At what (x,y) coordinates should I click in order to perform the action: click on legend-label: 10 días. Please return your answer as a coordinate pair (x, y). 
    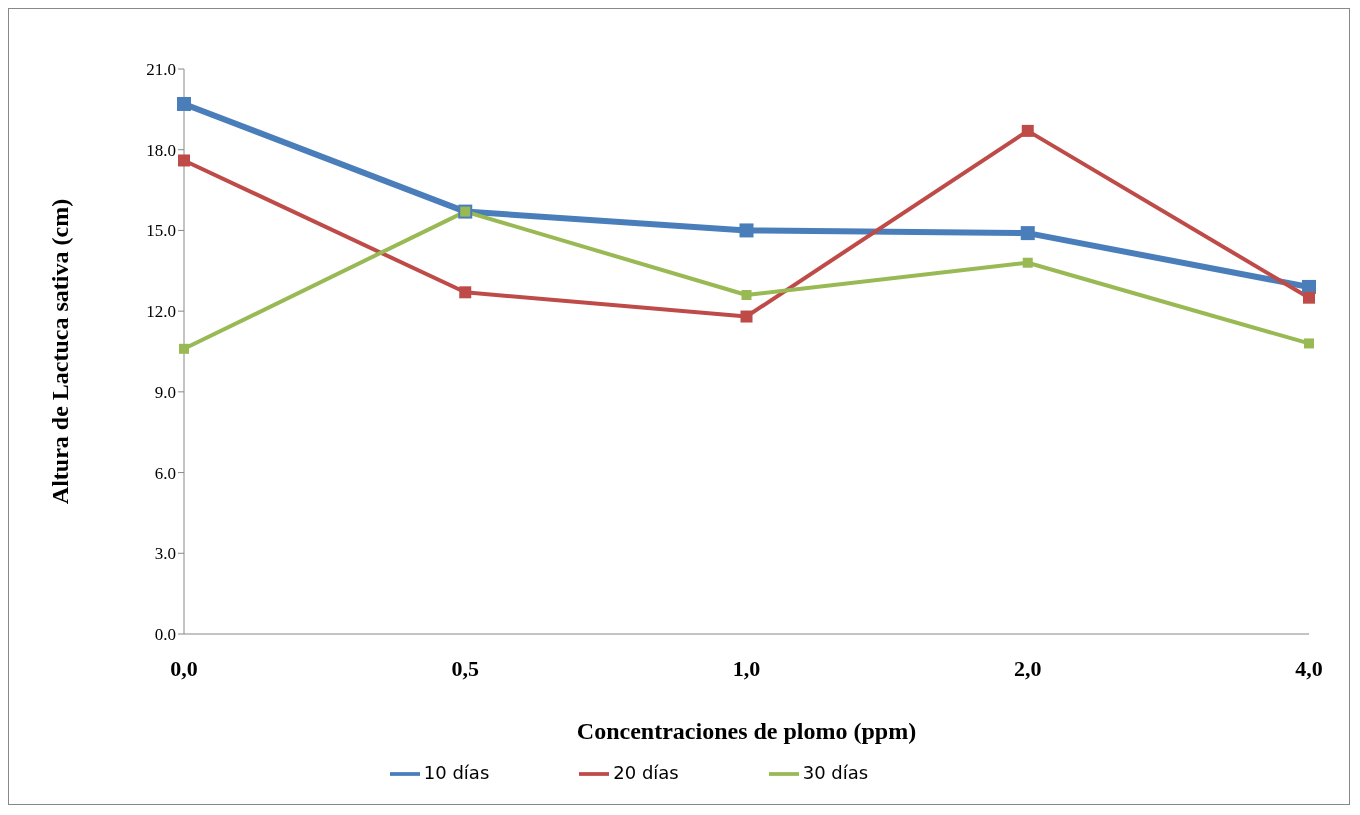
    Looking at the image, I should click on (456, 772).